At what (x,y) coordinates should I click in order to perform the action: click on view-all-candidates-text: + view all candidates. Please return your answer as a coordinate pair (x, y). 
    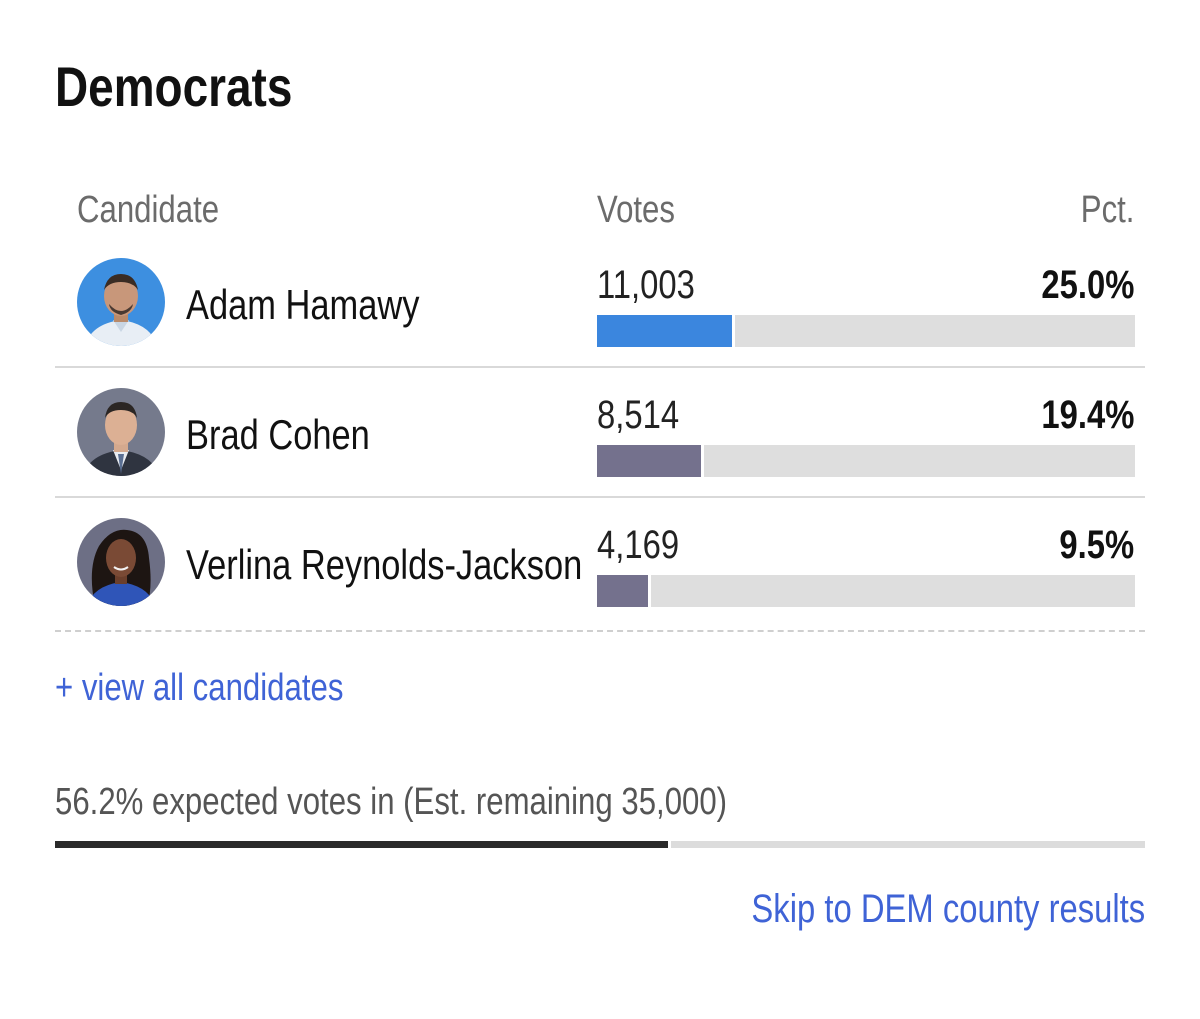
    Looking at the image, I should click on (199, 688).